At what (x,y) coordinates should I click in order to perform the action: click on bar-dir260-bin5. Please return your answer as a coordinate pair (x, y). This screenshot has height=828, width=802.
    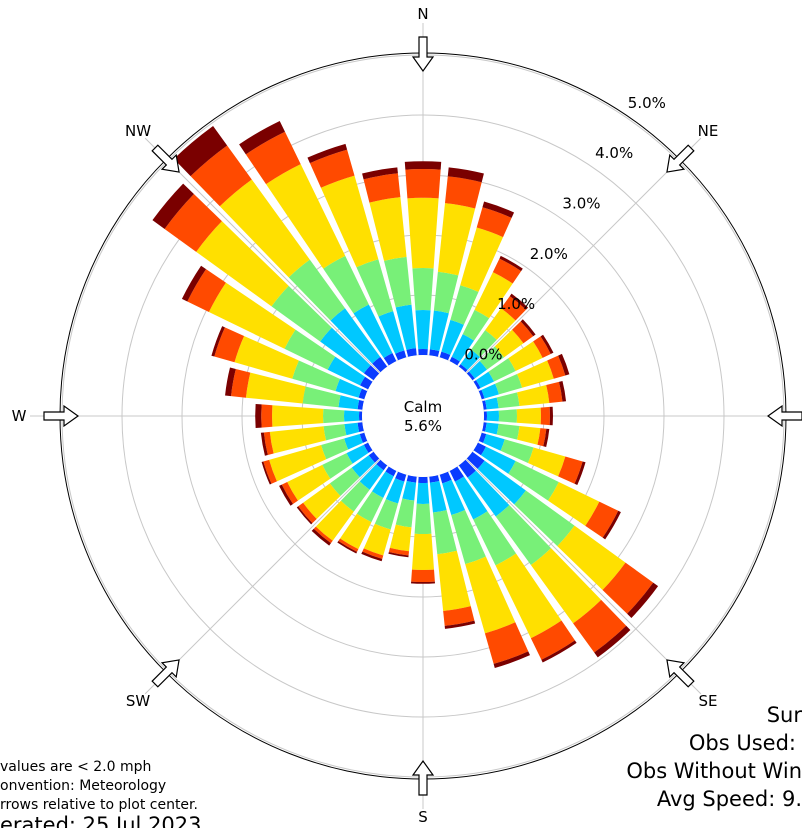
    Looking at the image, I should click on (264, 444).